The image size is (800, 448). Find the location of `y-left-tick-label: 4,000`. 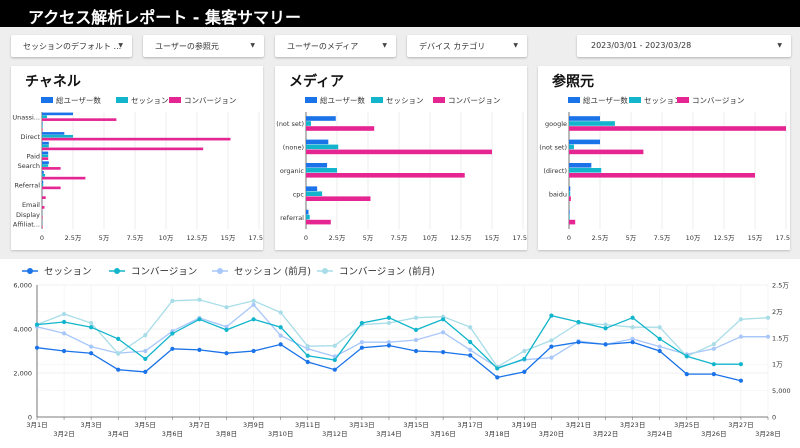

y-left-tick-label: 4,000 is located at coordinates (22, 330).